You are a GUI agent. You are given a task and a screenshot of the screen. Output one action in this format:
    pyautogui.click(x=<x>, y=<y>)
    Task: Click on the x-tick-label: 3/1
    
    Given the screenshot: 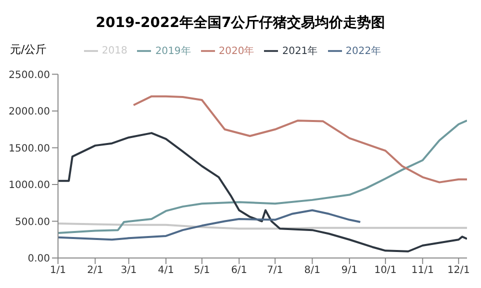 What is the action you would take?
    pyautogui.click(x=128, y=270)
    